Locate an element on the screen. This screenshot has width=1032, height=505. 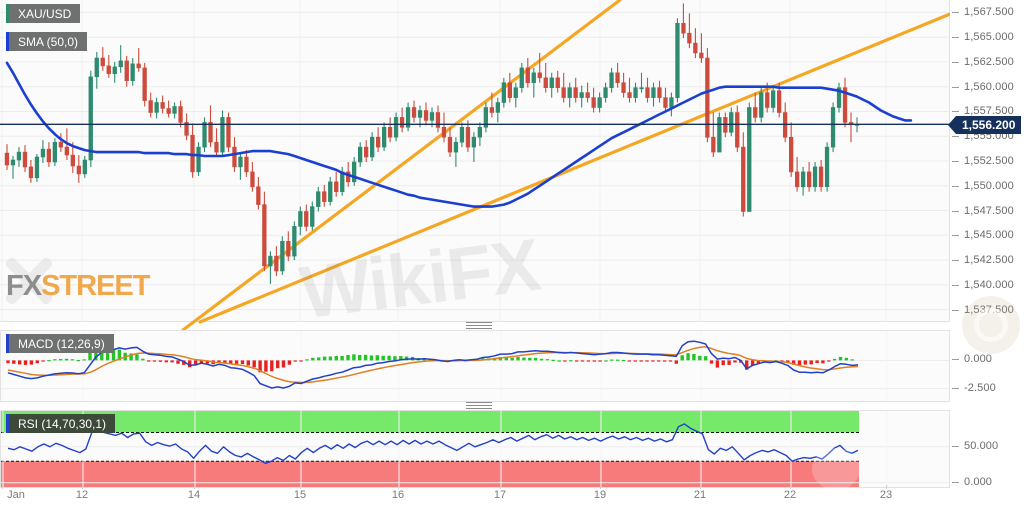
time-axis-label: 16 is located at coordinates (398, 495).